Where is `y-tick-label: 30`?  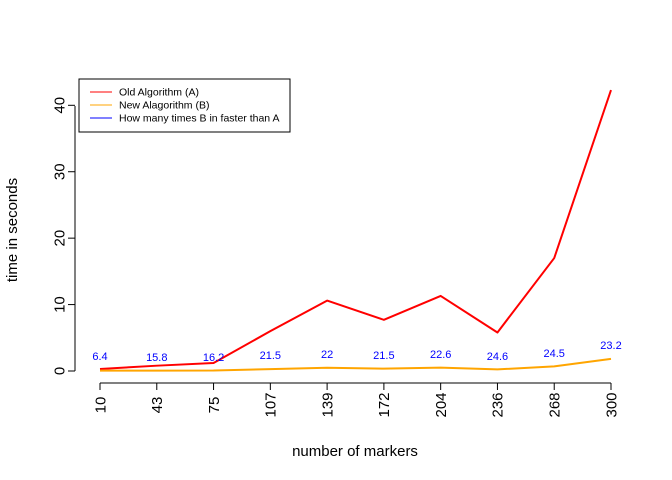
y-tick-label: 30 is located at coordinates (59, 171).